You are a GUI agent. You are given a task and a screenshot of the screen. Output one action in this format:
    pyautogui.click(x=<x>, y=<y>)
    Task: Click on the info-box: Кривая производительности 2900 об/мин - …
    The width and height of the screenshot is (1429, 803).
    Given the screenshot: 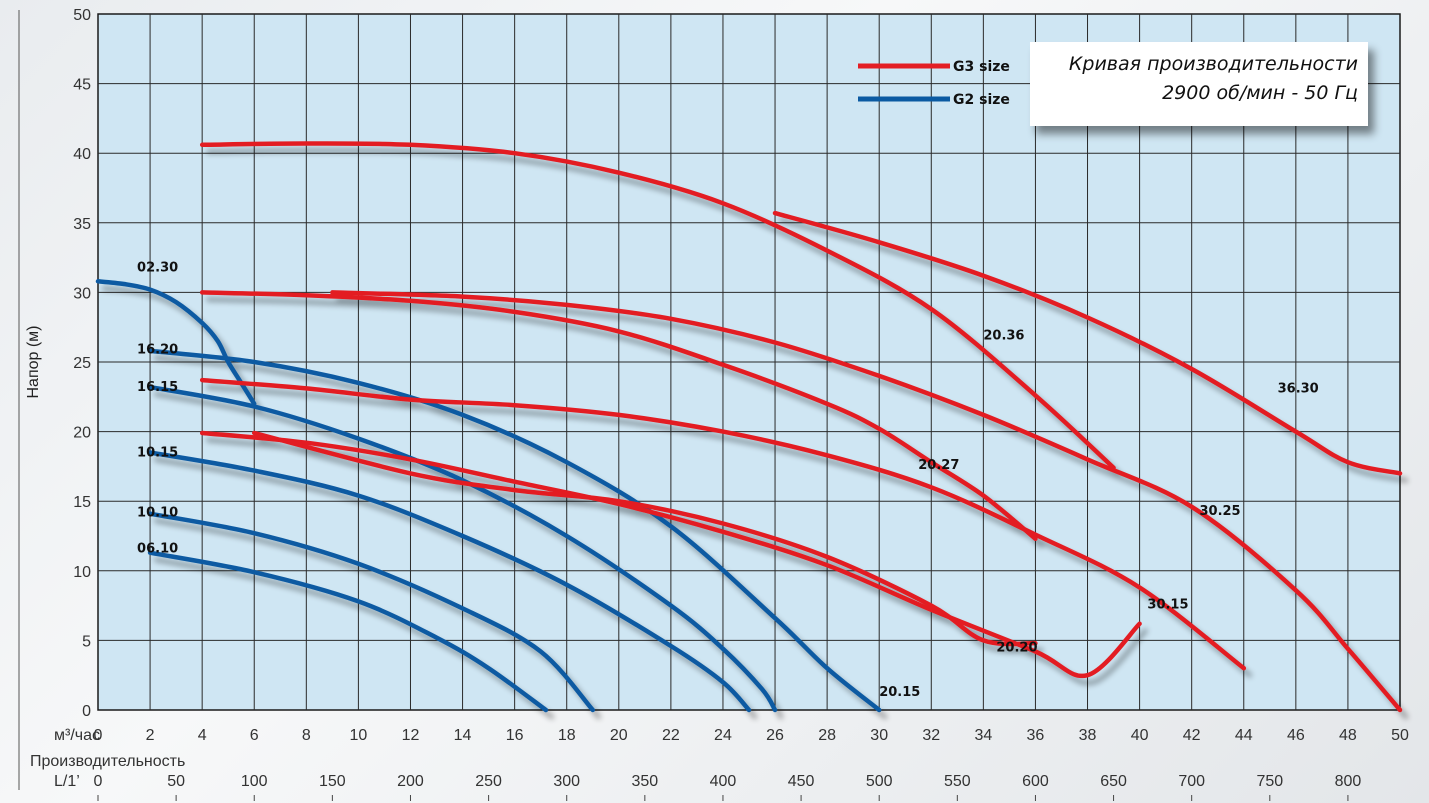 What is the action you would take?
    pyautogui.click(x=1199, y=84)
    